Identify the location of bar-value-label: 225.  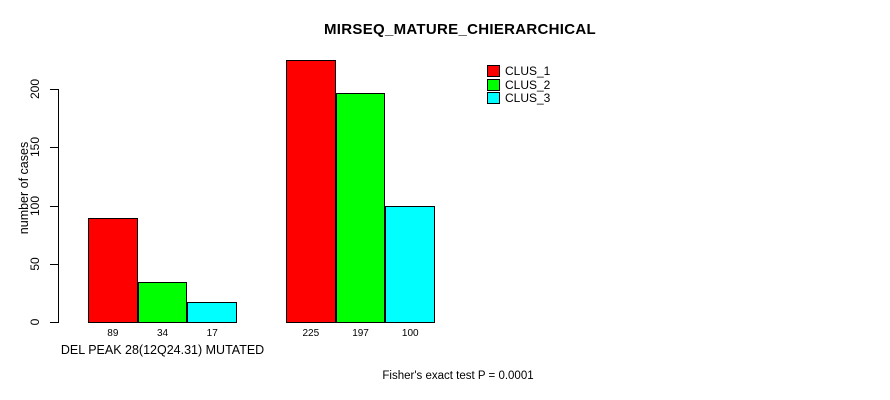
(311, 333).